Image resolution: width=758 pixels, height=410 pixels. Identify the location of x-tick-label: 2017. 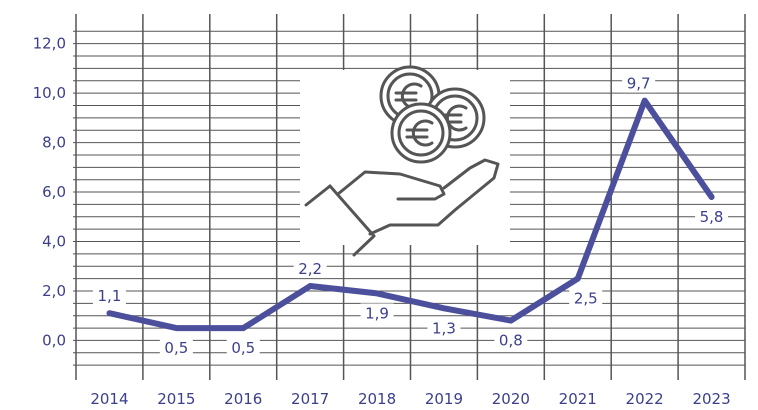
(310, 399).